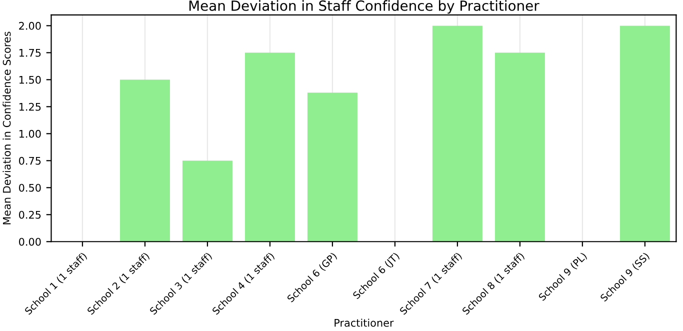  Describe the element at coordinates (30, 134) in the screenshot. I see `y-tick-label: 1.00` at that location.